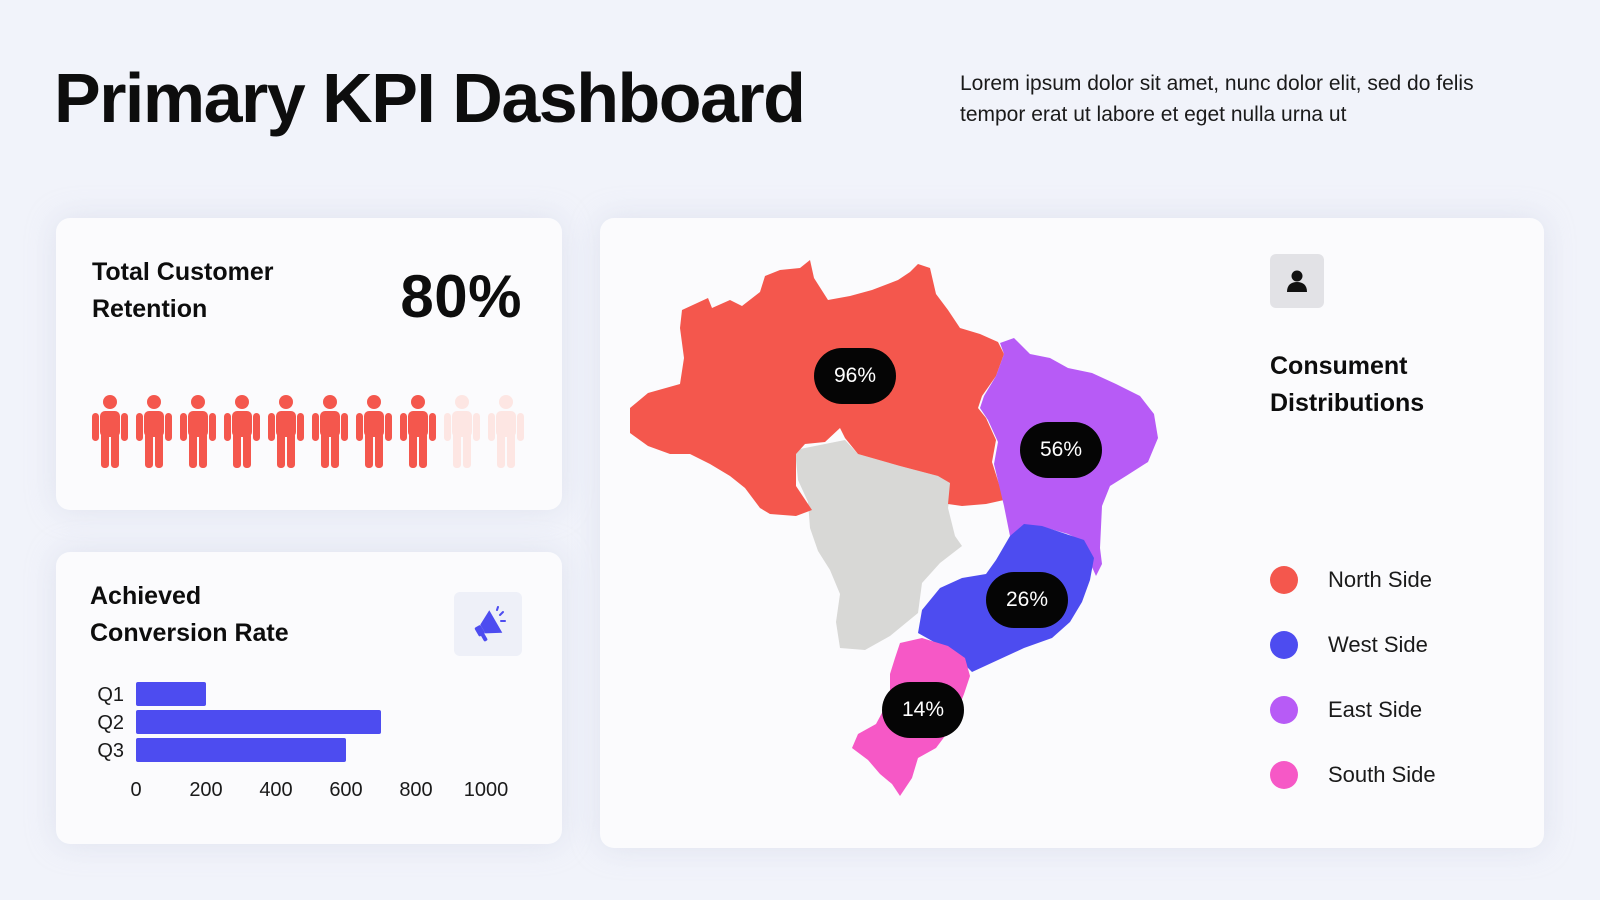 The height and width of the screenshot is (900, 1600). Describe the element at coordinates (461, 296) in the screenshot. I see `retention-value: 80%` at that location.